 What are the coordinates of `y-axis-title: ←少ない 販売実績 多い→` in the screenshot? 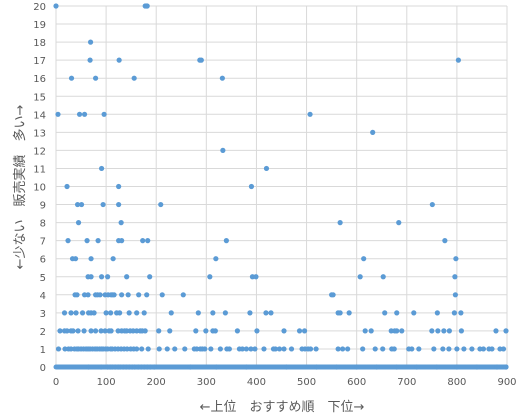 It's located at (20, 187).